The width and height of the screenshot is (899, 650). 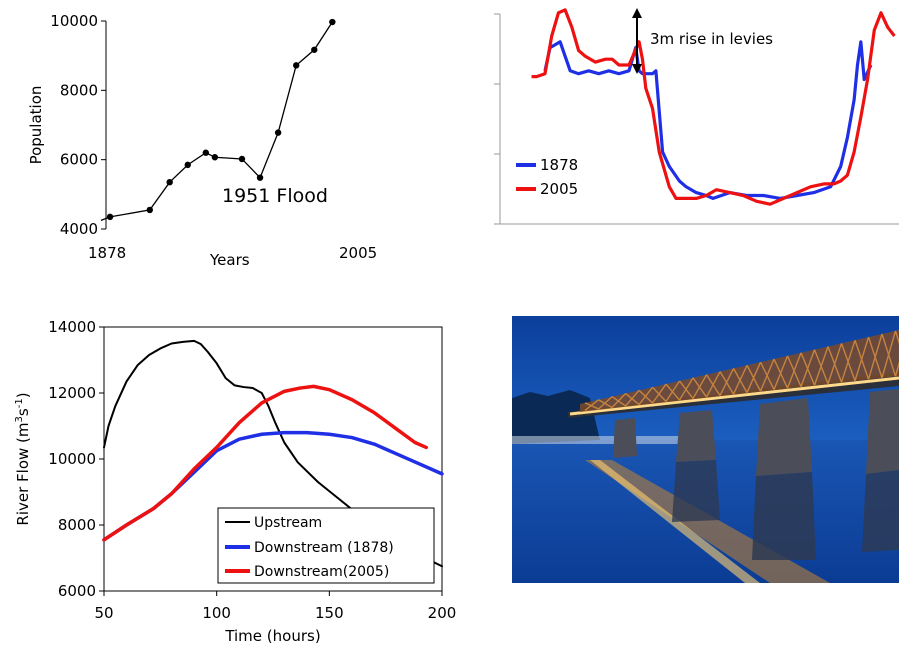 I want to click on bridge-truss, so click(x=739, y=371).